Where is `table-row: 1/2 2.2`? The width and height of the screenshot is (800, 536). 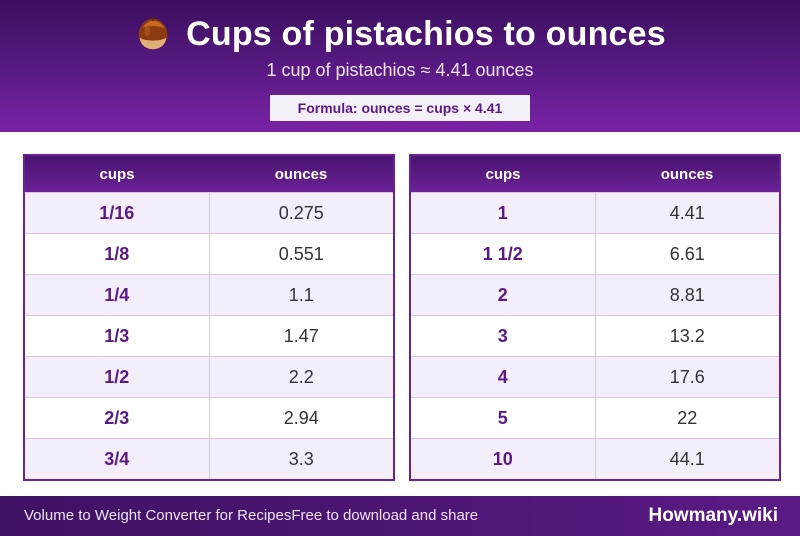 table-row: 1/2 2.2 is located at coordinates (209, 376).